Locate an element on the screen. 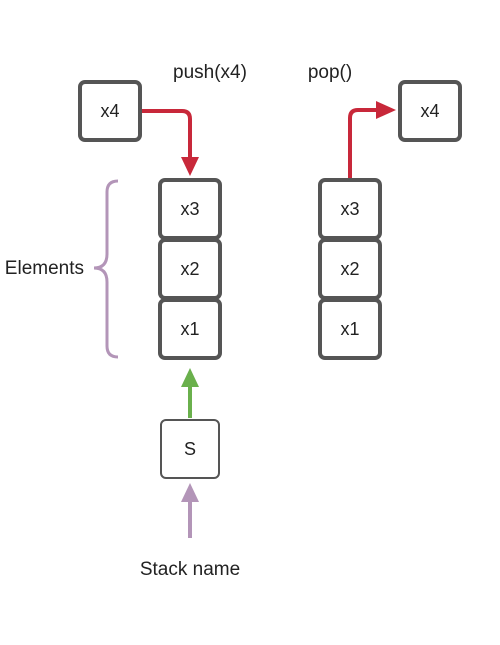 The width and height of the screenshot is (500, 645). push-label: push(x4) is located at coordinates (210, 72).